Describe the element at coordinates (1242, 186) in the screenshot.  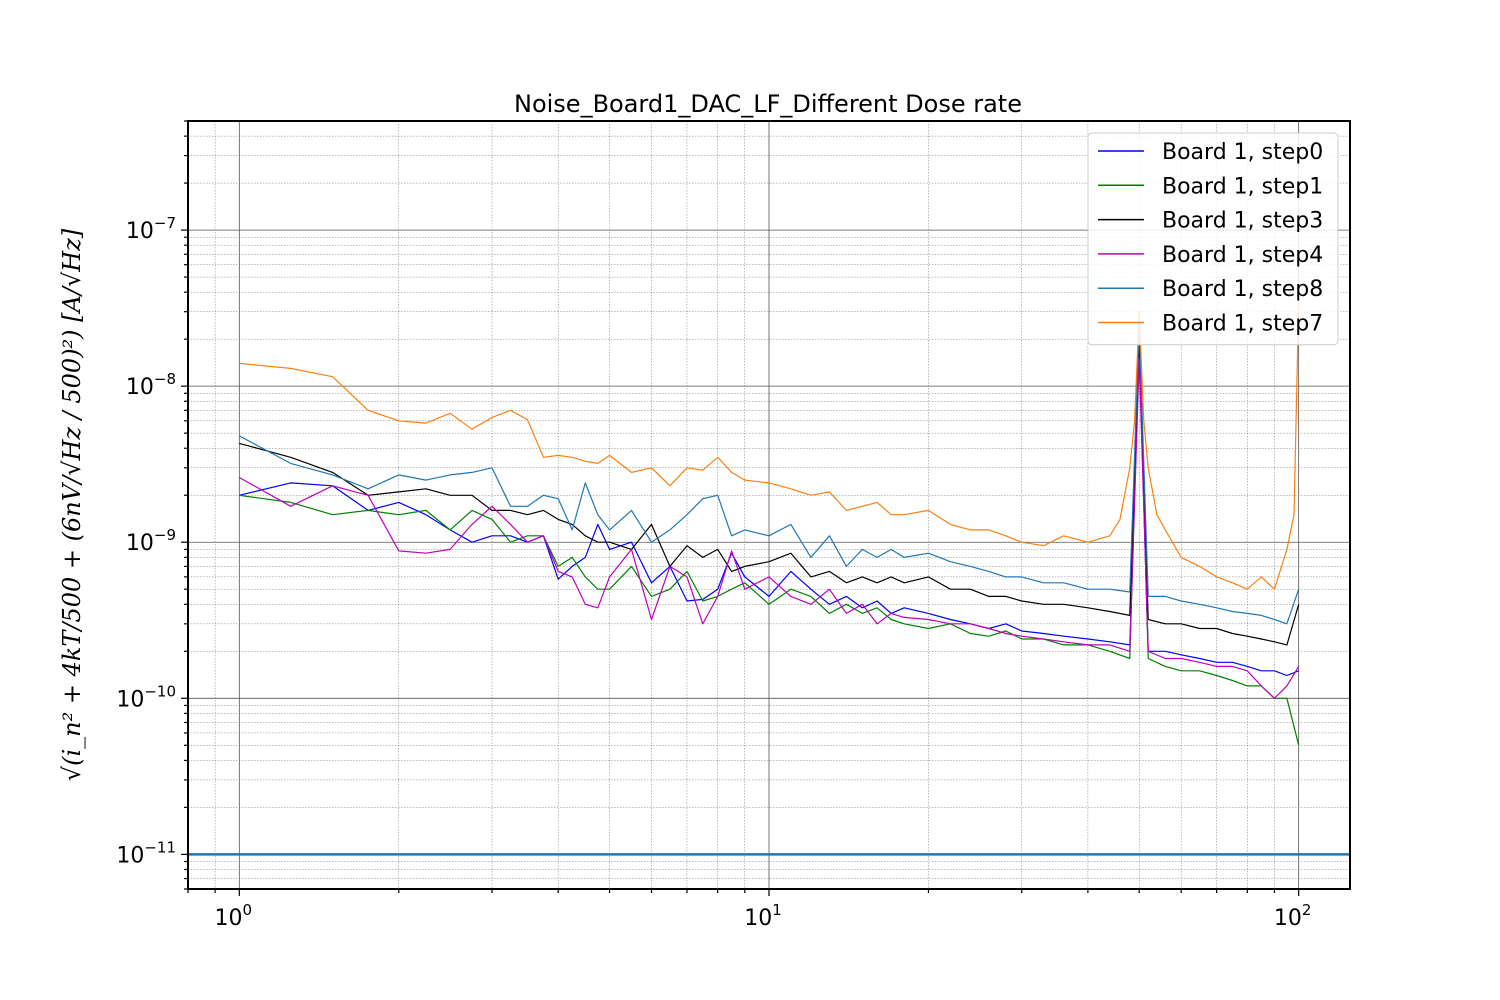
I see `legend-label: Board 1, step1` at that location.